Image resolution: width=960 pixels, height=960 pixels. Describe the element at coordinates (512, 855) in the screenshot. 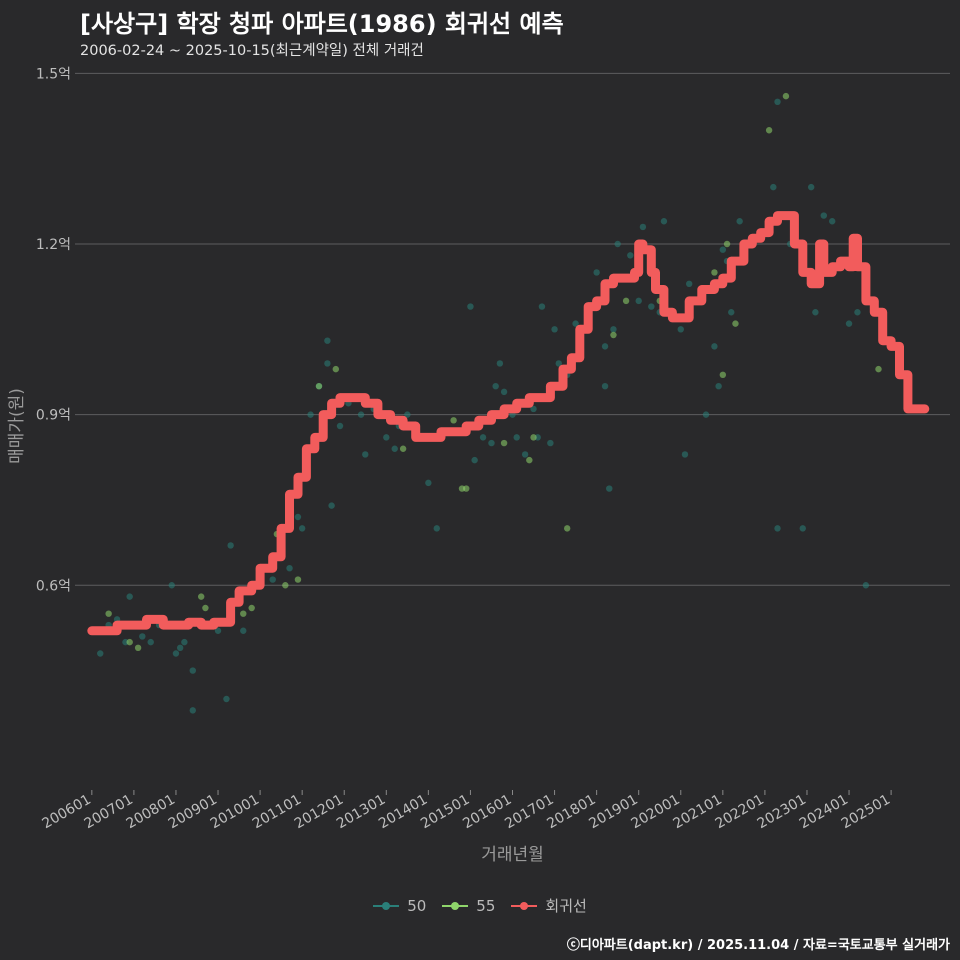

I see `x-axis-title: 거래년월` at that location.